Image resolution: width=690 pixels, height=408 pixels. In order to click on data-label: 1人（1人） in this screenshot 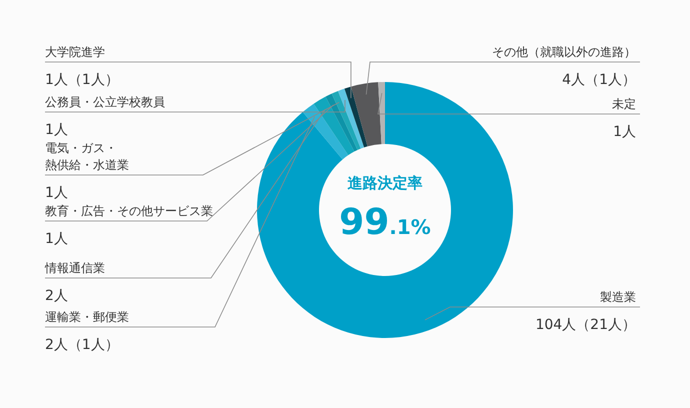, I will do `click(82, 80)`.